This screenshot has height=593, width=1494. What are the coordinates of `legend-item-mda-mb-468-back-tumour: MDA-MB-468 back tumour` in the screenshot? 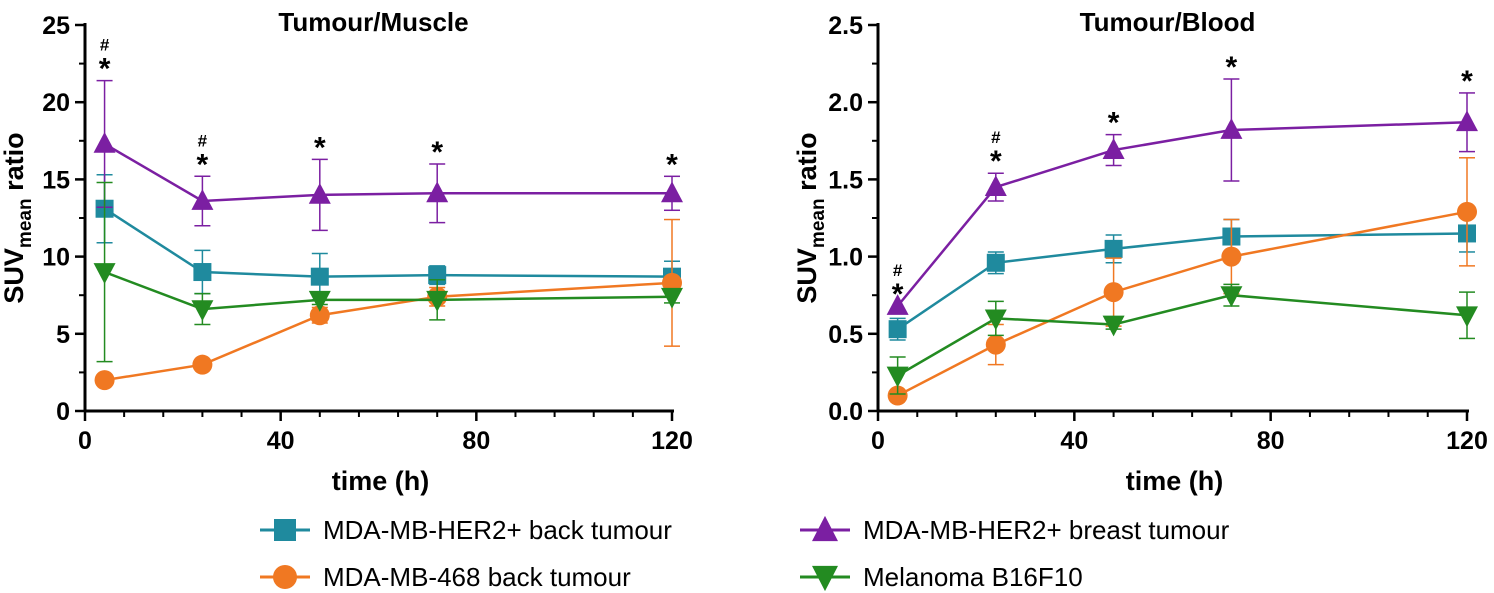 It's located at (445, 577).